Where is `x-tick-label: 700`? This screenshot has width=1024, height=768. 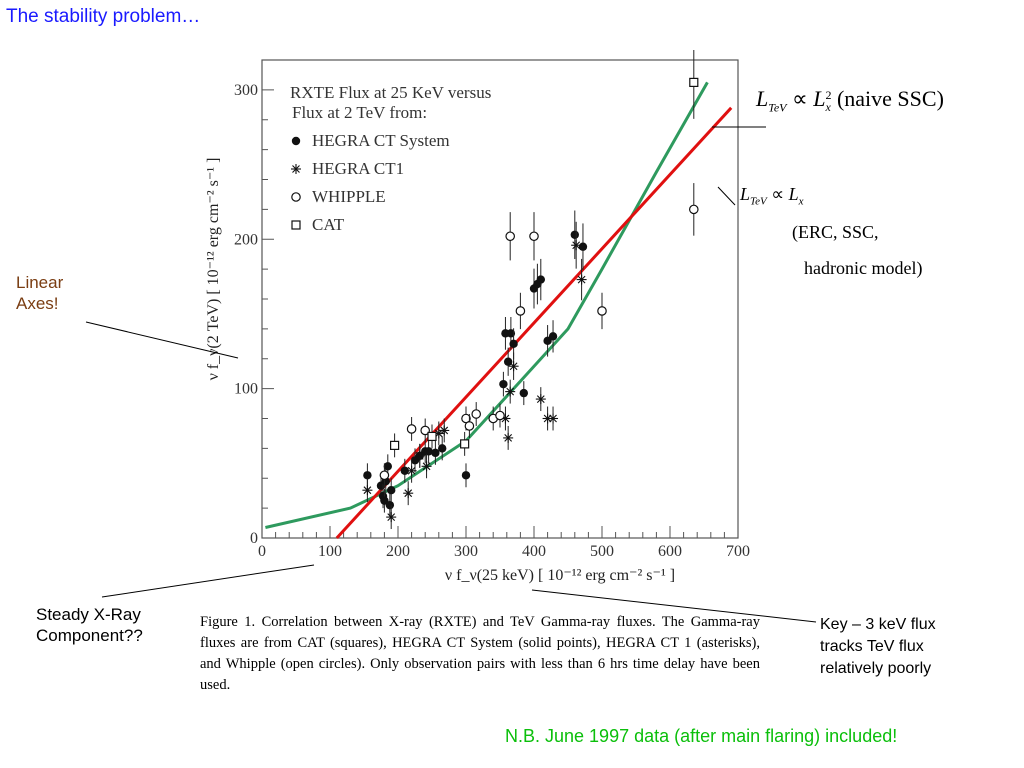 x-tick-label: 700 is located at coordinates (738, 551).